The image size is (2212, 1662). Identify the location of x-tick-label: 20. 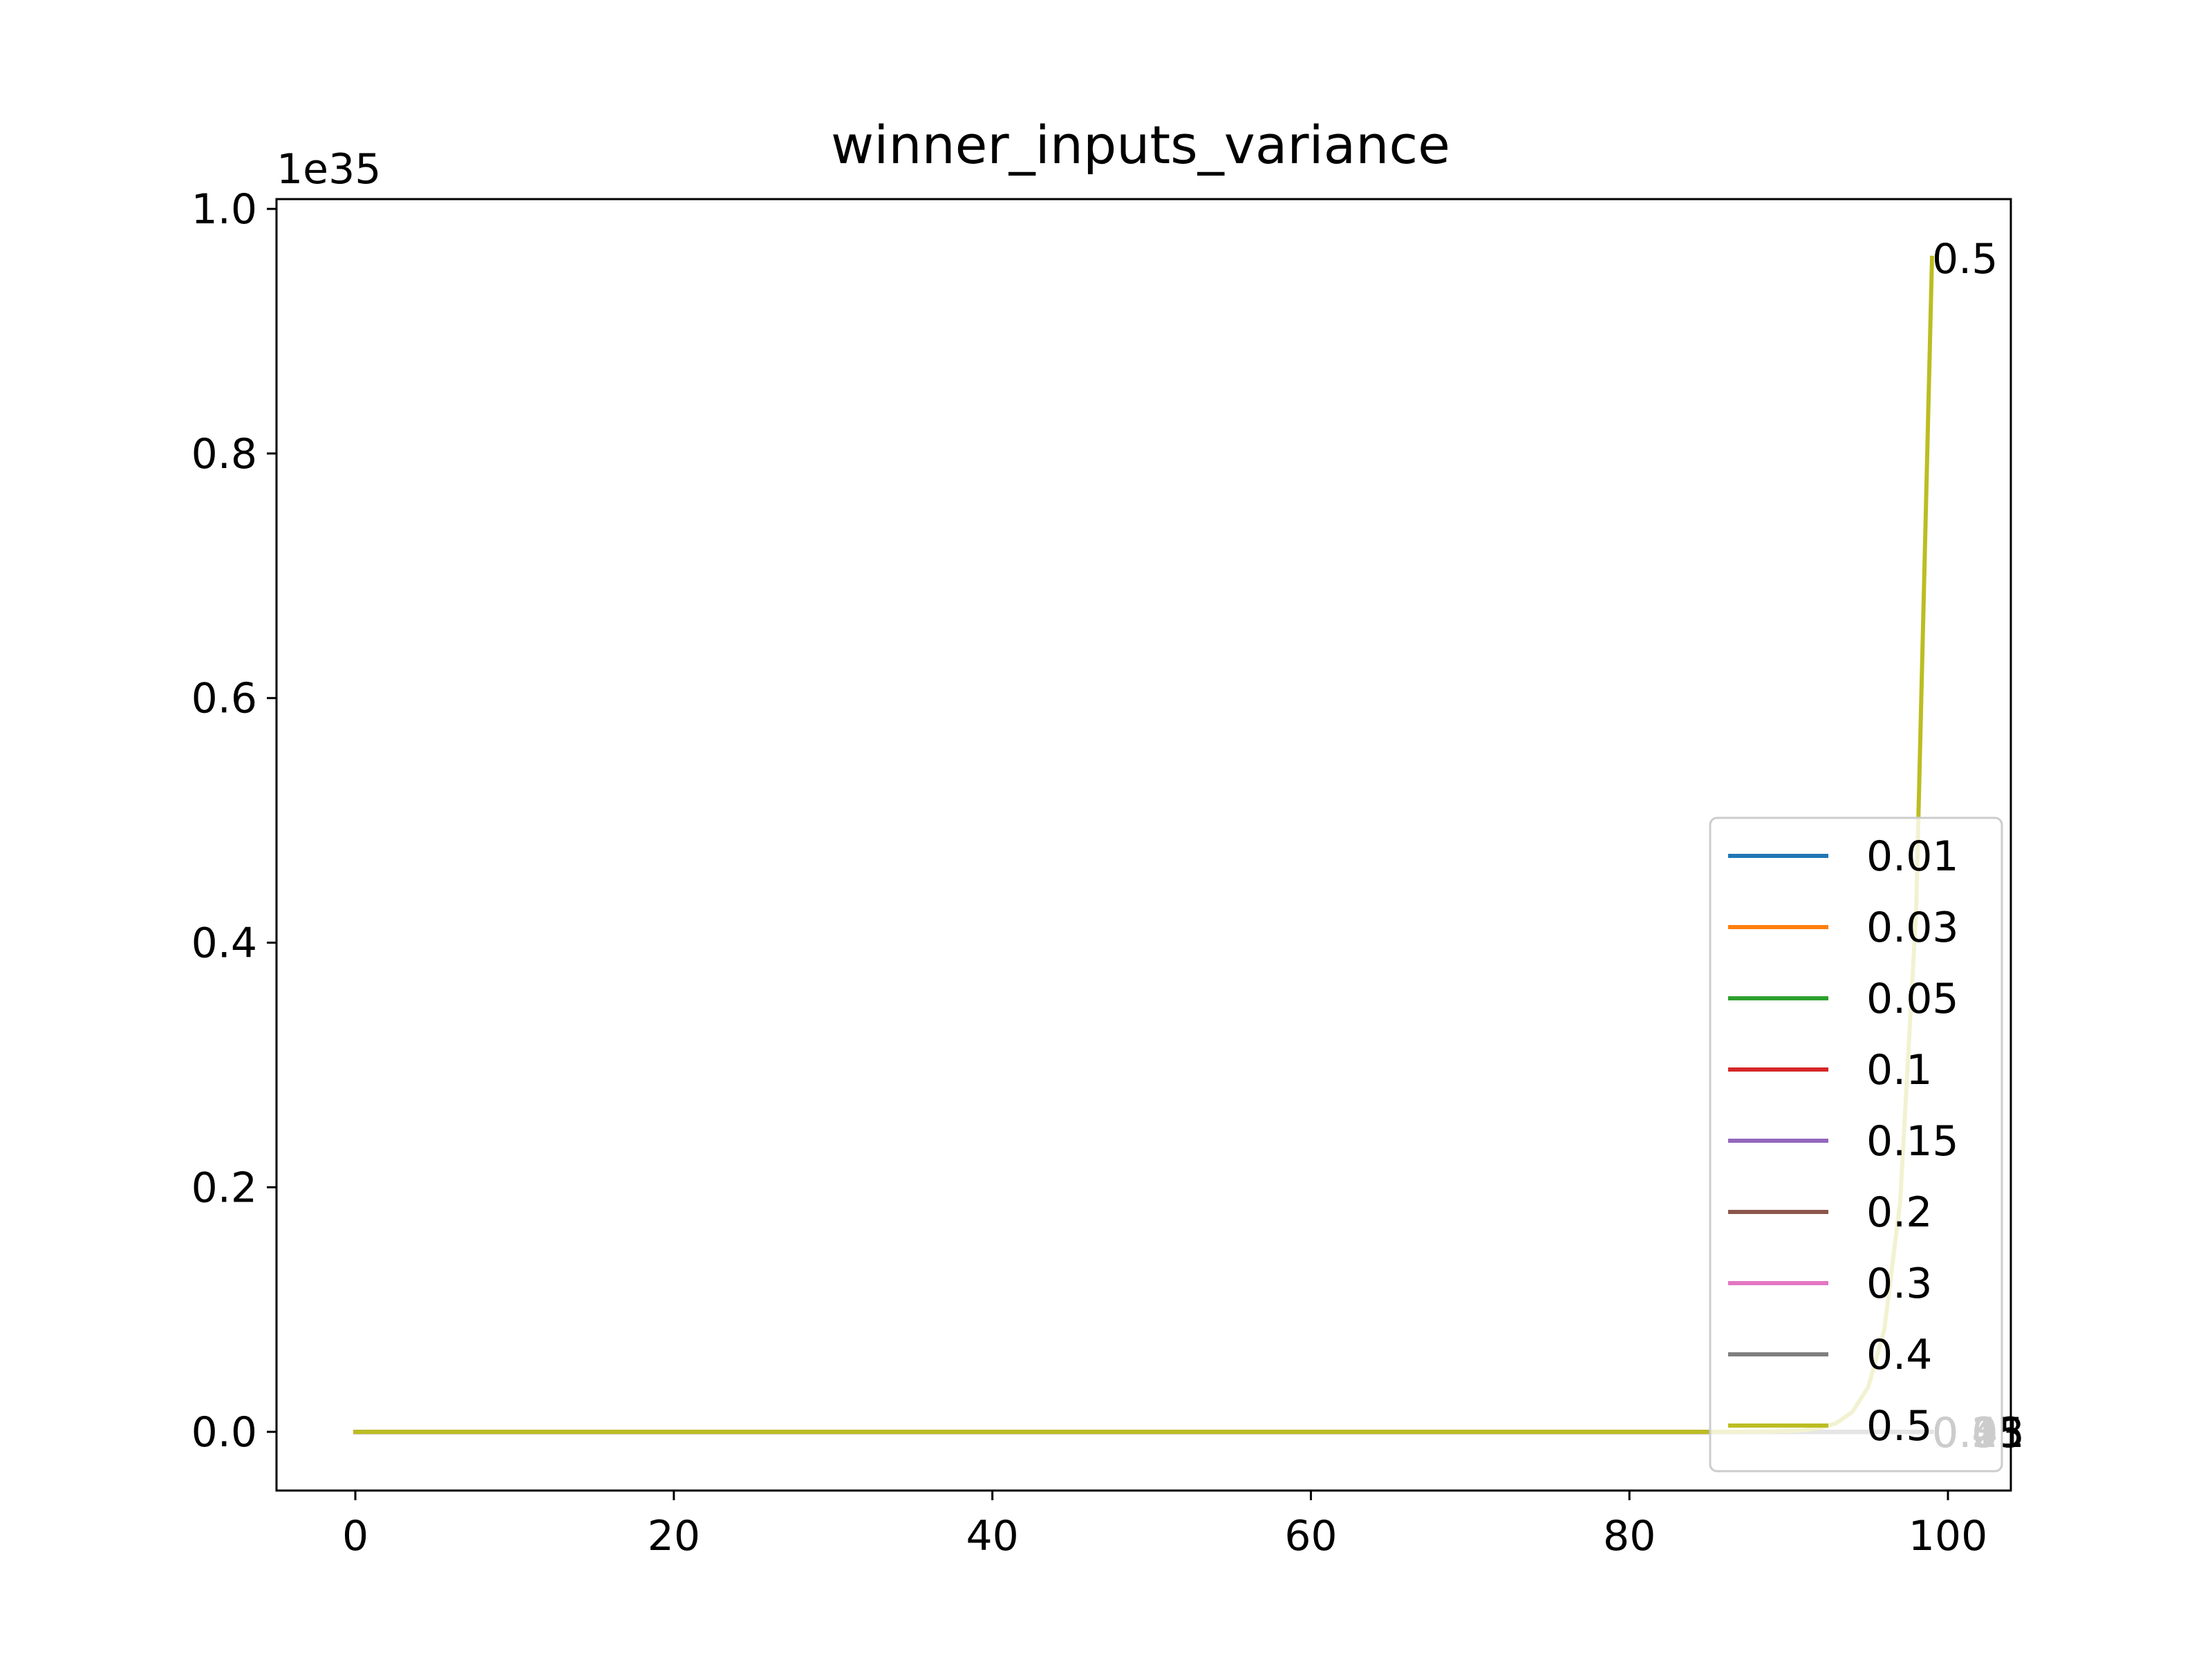
(674, 1536).